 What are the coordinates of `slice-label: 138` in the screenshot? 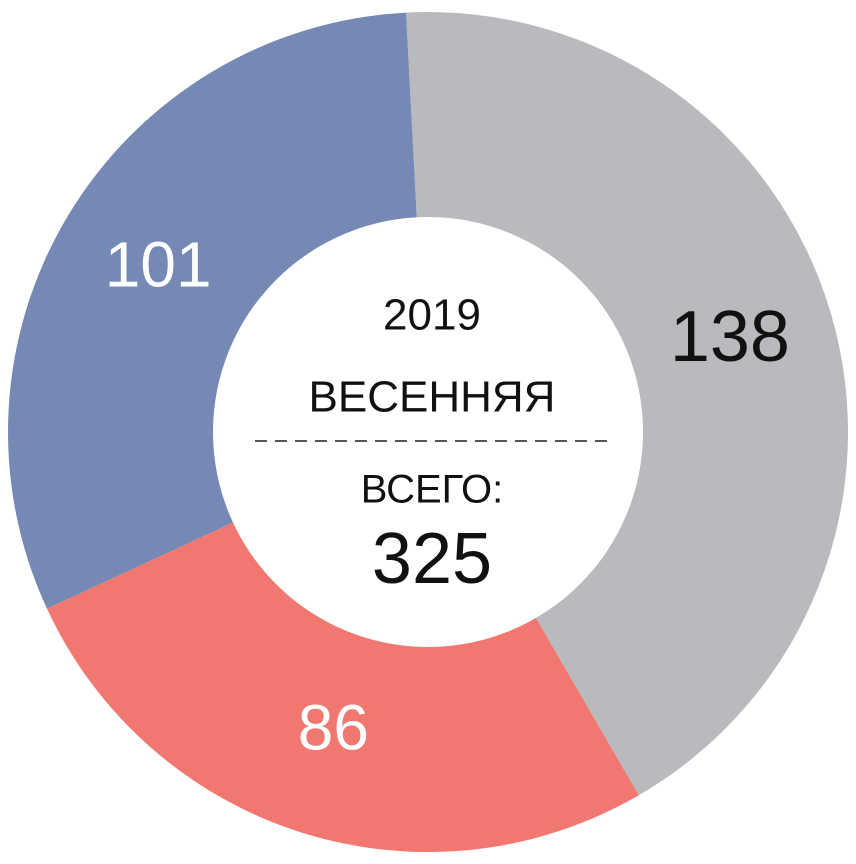 It's located at (730, 337).